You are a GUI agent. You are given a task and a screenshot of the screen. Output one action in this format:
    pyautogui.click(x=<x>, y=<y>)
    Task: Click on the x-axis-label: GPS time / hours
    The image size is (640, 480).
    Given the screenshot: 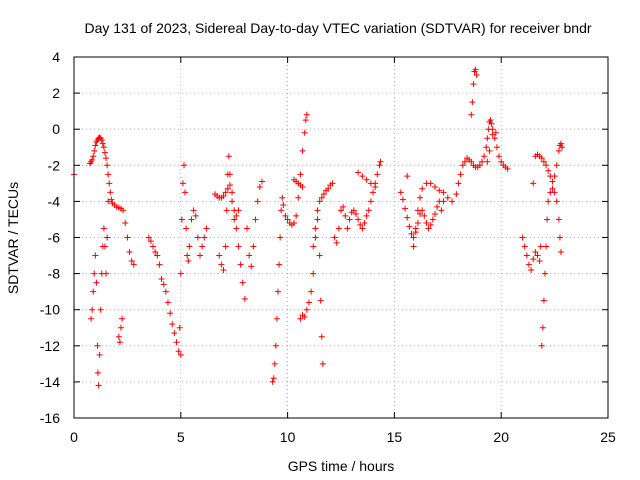 What is the action you would take?
    pyautogui.click(x=341, y=466)
    